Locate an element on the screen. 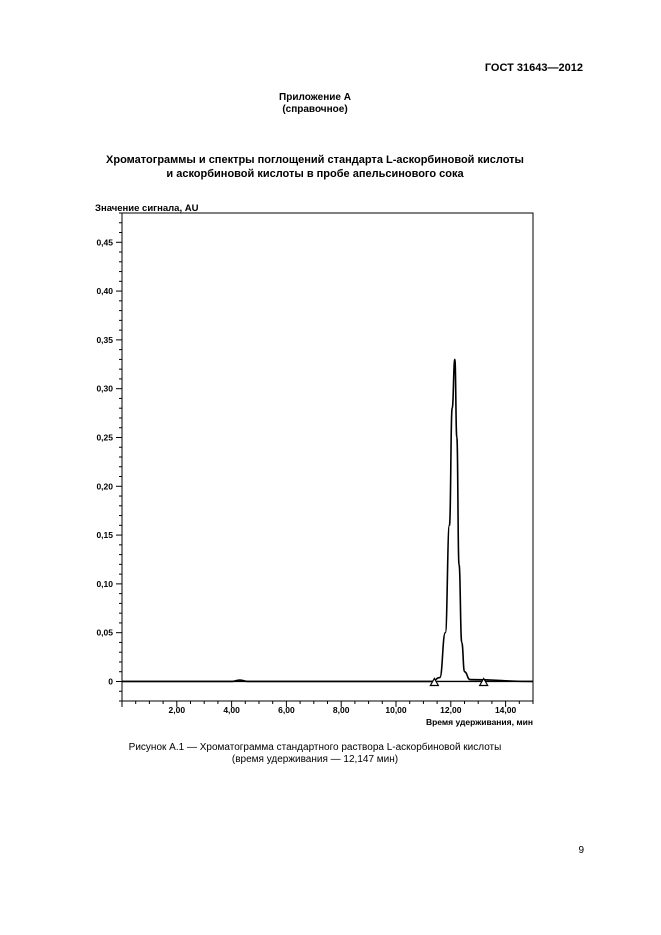 The height and width of the screenshot is (935, 661). document-standard-number: ГОСТ 31643—2012 is located at coordinates (533, 68).